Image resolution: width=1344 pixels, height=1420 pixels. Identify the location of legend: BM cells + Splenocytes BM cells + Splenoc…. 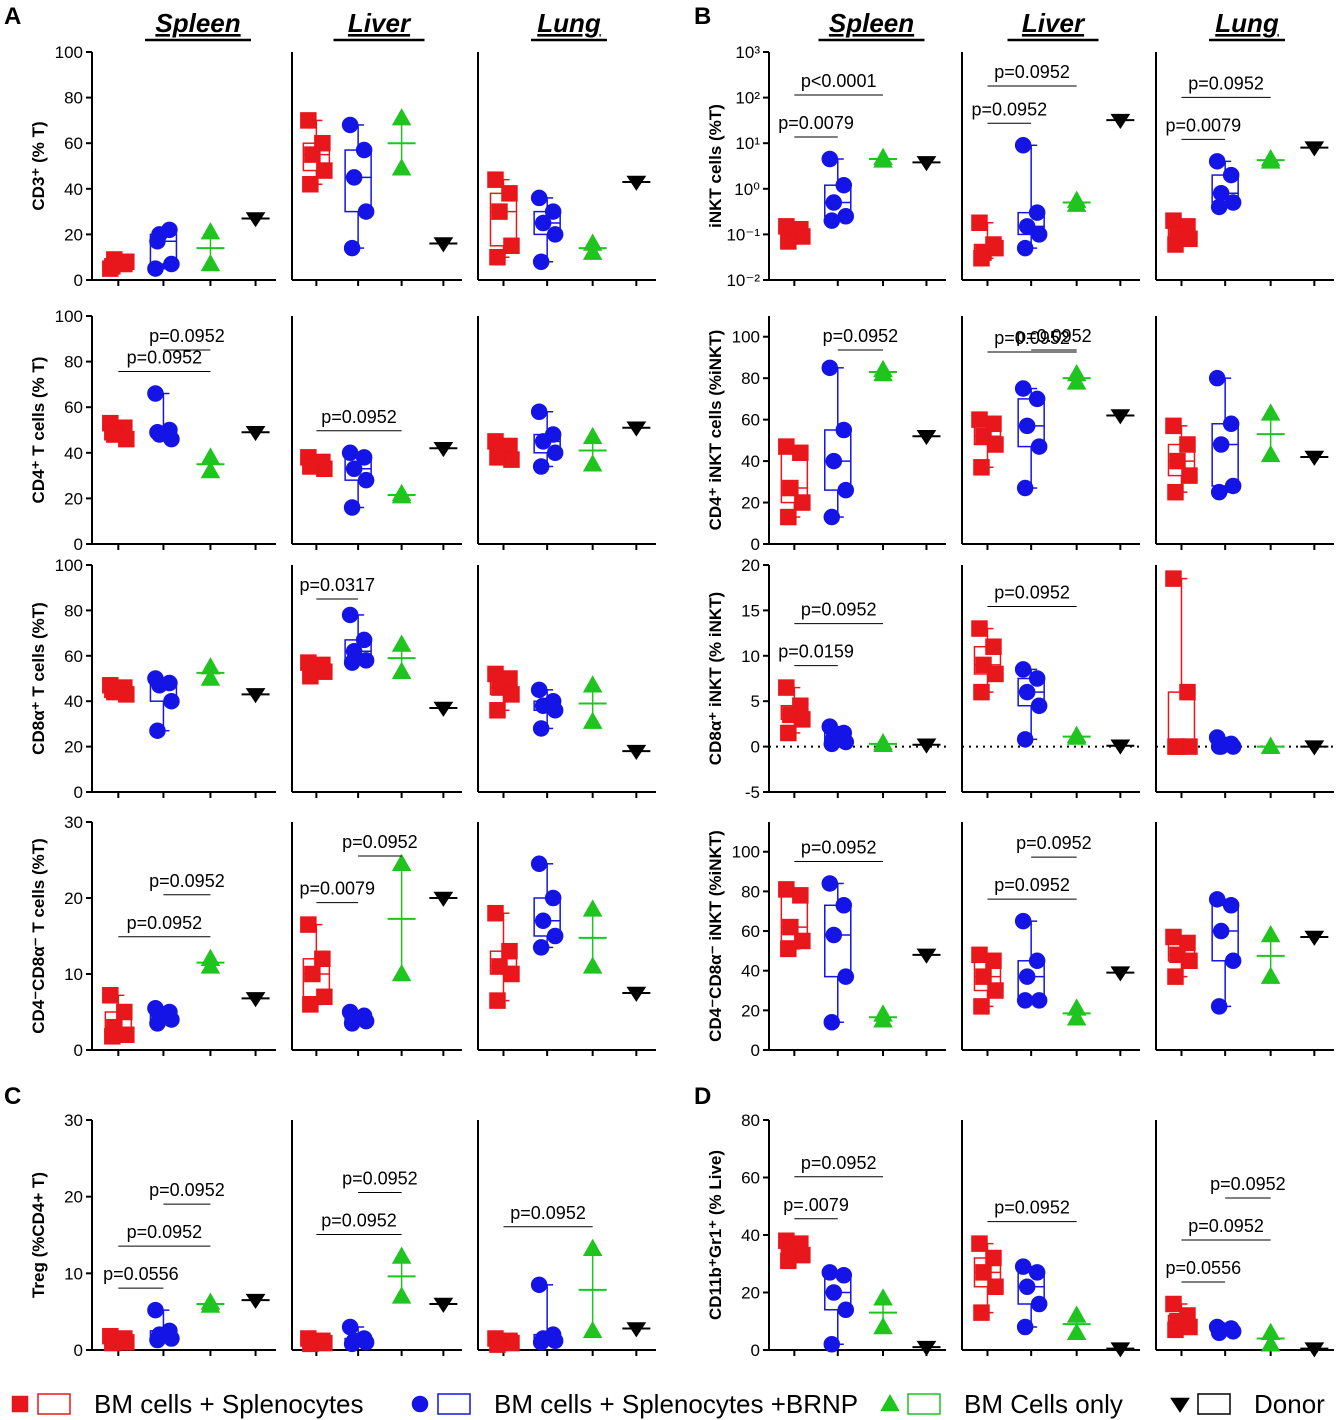
(668, 1404).